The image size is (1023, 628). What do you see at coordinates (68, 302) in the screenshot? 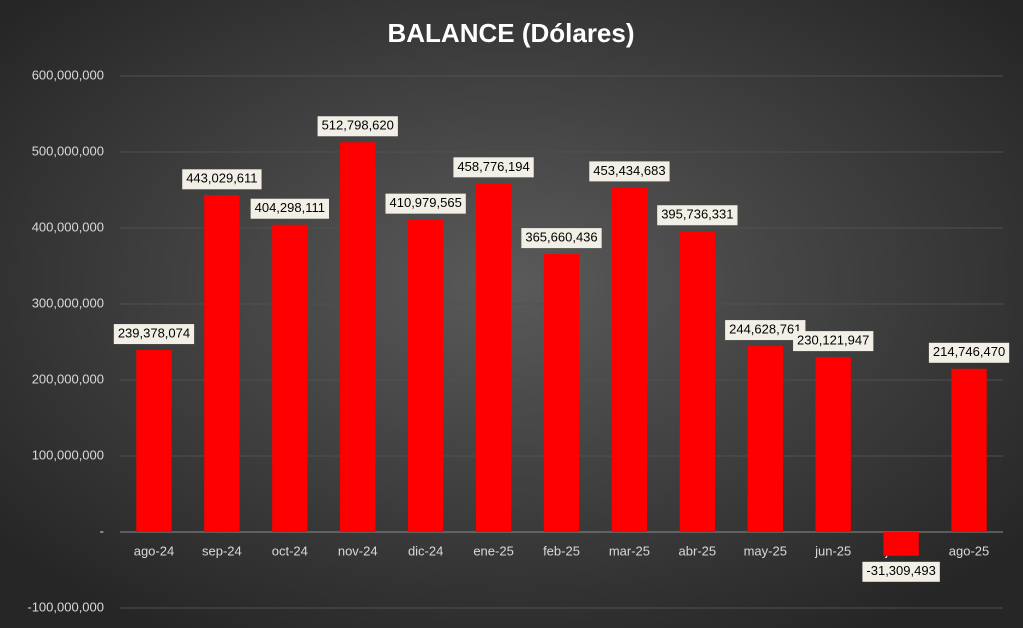
I see `y-tick-label: 300,000,000` at bounding box center [68, 302].